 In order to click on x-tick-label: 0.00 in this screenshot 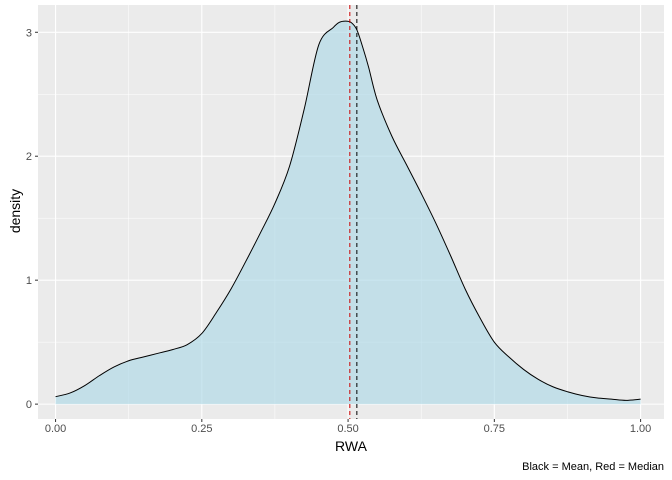, I will do `click(55, 429)`.